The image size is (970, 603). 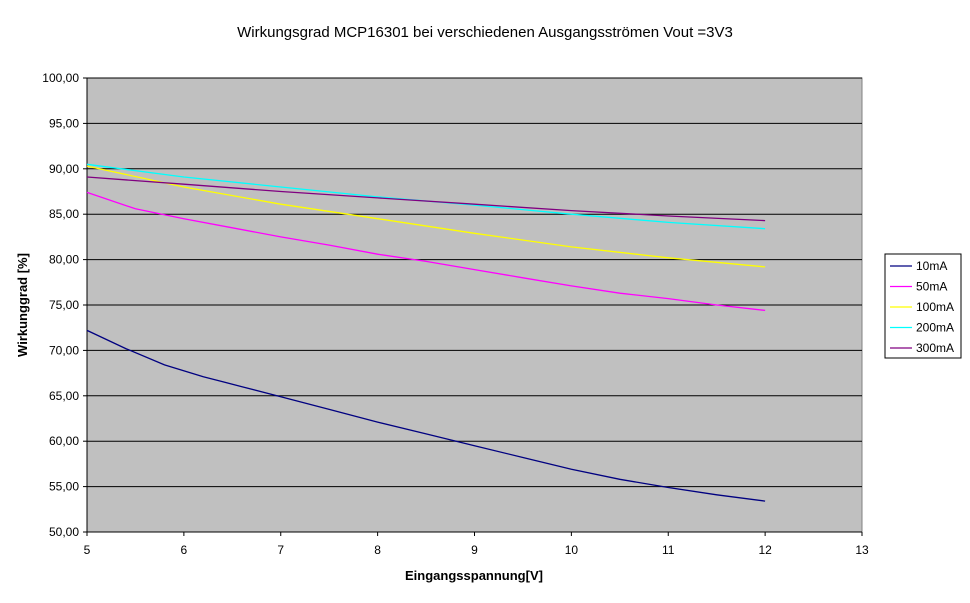 What do you see at coordinates (87, 550) in the screenshot?
I see `x-tick-label: 5` at bounding box center [87, 550].